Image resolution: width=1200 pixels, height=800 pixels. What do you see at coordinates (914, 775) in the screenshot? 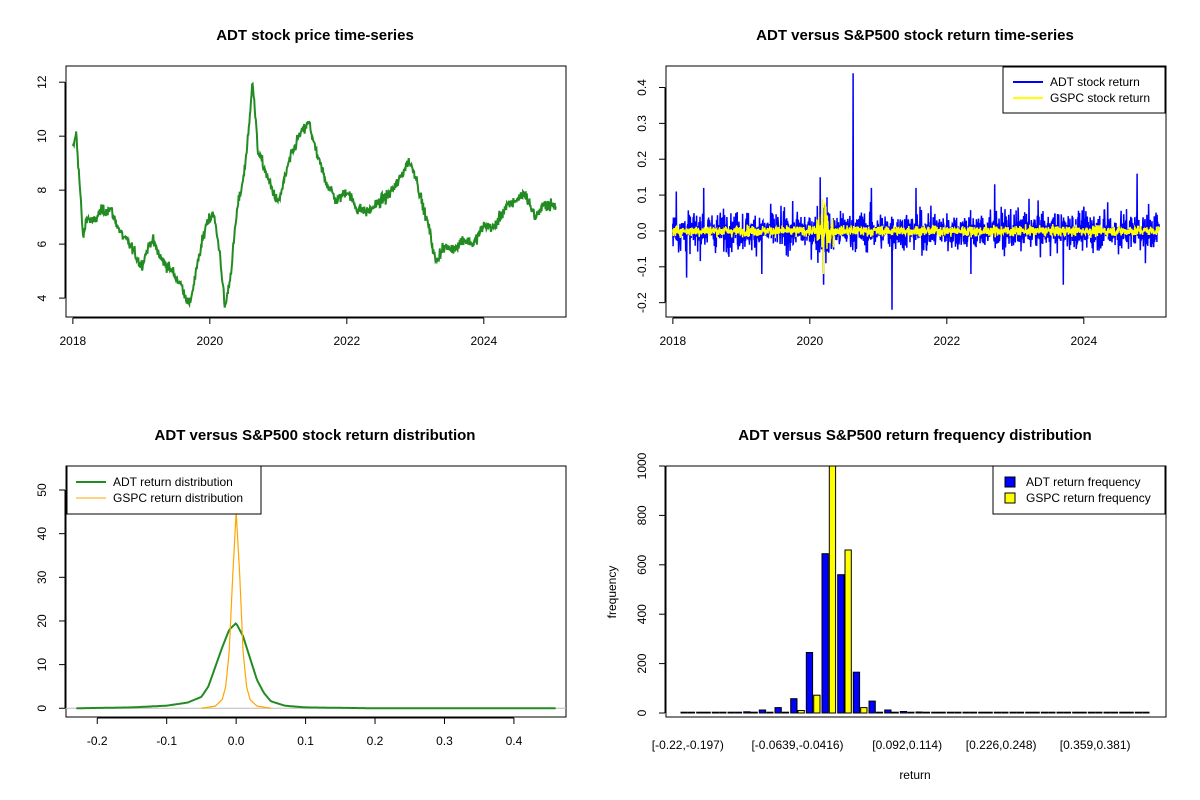
I see `x-axis-label: return` at bounding box center [914, 775].